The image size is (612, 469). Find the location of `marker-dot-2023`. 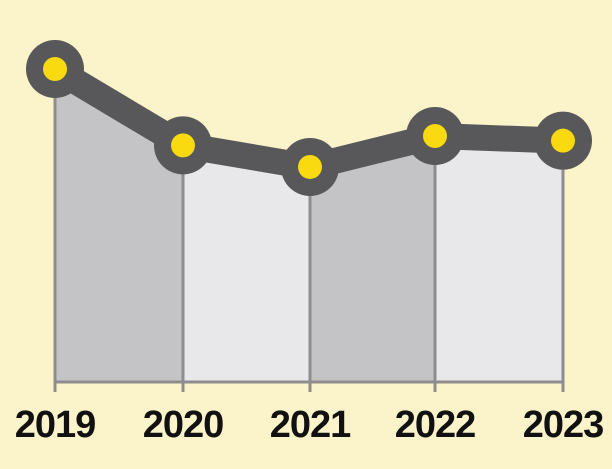

marker-dot-2023 is located at coordinates (563, 140).